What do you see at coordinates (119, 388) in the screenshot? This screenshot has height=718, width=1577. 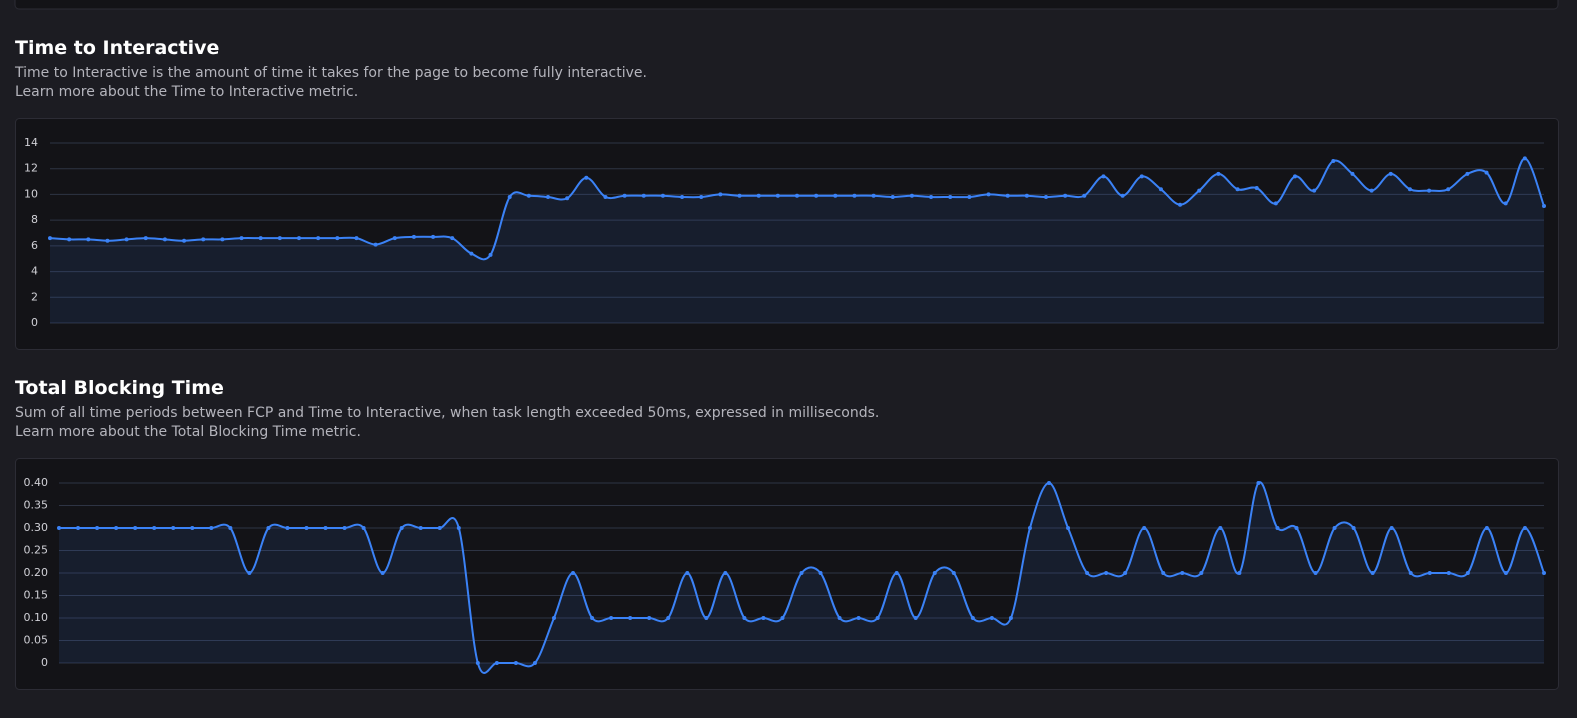 I see `section-title: Total Blocking Time` at bounding box center [119, 388].